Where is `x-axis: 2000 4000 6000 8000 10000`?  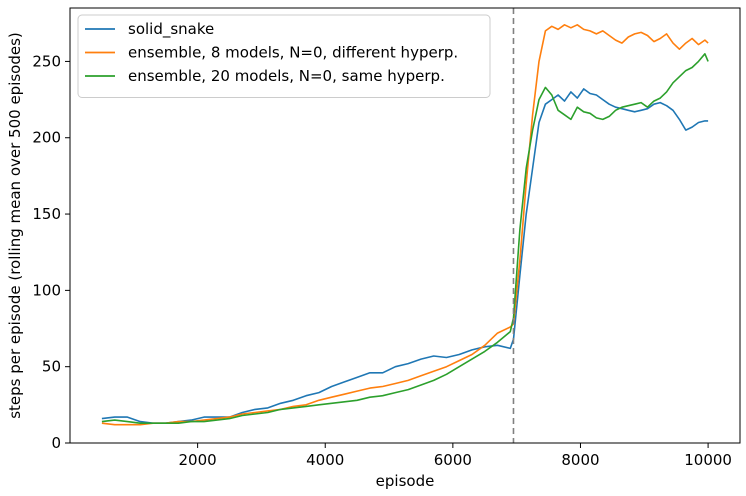
x-axis: 2000 4000 6000 8000 10000 is located at coordinates (455, 456).